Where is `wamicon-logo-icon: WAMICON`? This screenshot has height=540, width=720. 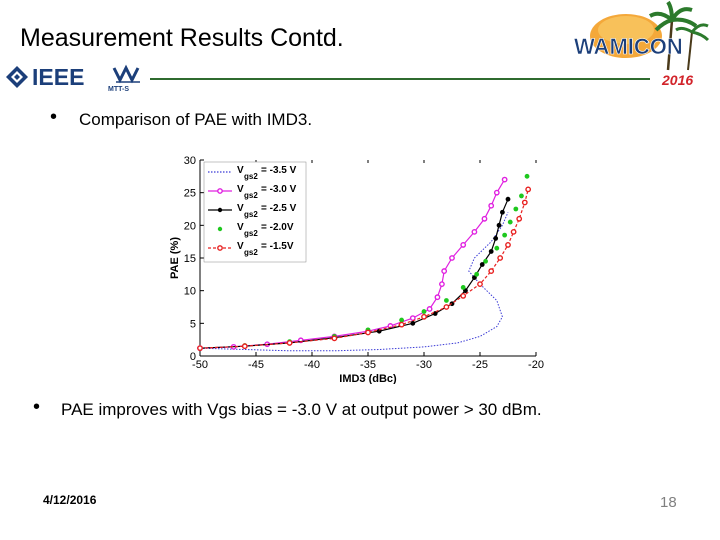
wamicon-logo-icon: WAMICON is located at coordinates (642, 35).